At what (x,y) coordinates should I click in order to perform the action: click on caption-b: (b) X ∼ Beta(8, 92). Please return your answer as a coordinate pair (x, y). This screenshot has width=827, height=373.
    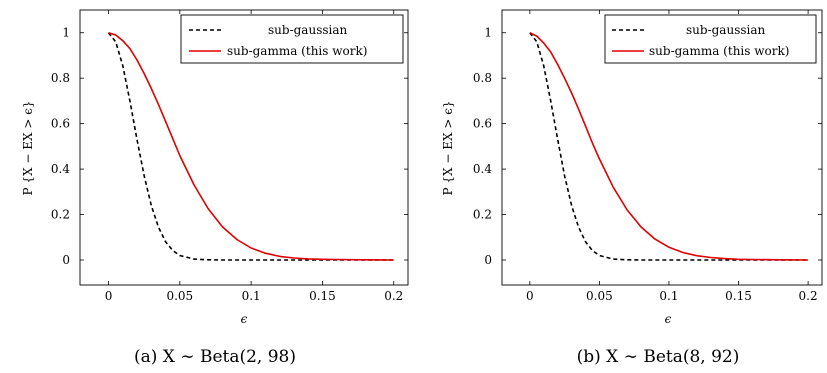
    Looking at the image, I should click on (658, 357).